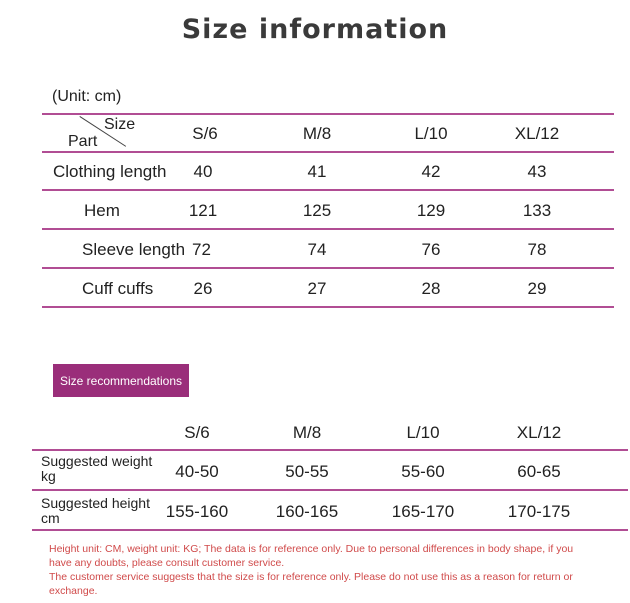 This screenshot has width=630, height=603. I want to click on rec-size-header: L/10, so click(423, 432).